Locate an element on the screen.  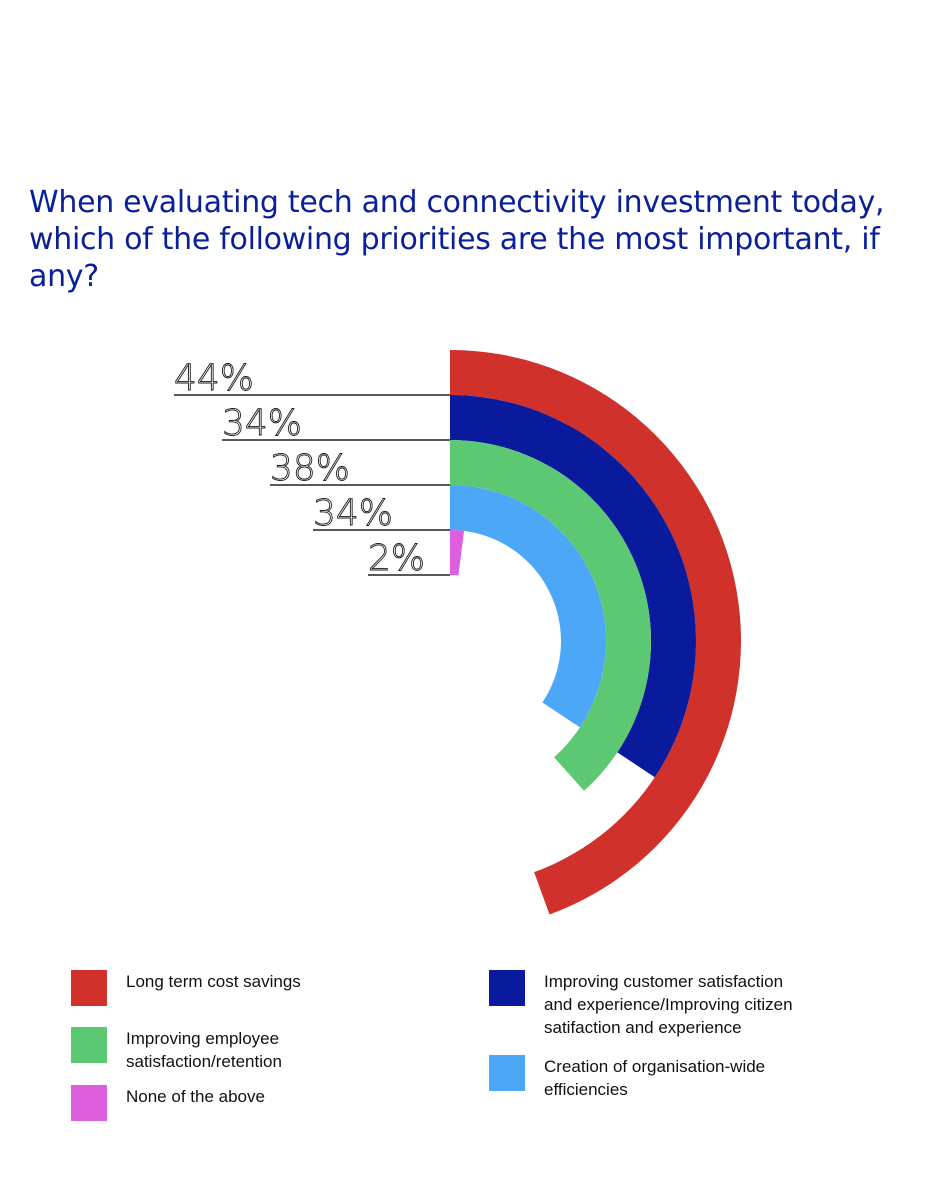
value-label-2: 34% is located at coordinates (262, 423).